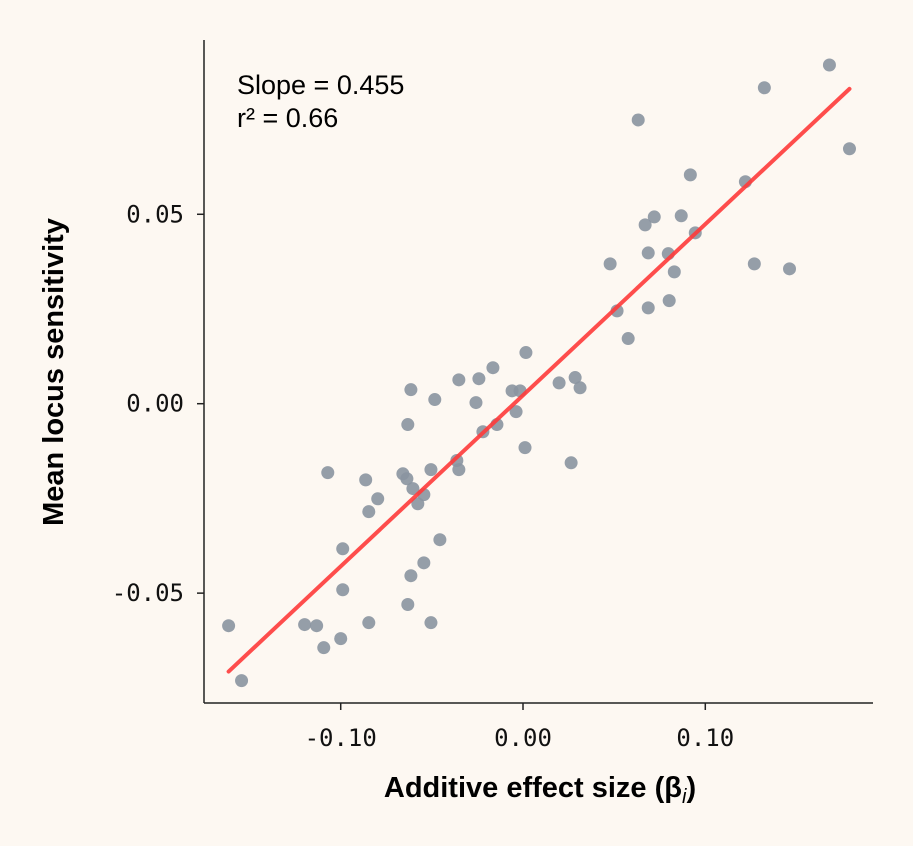  What do you see at coordinates (148, 593) in the screenshot?
I see `y-tick-label: -0.05` at bounding box center [148, 593].